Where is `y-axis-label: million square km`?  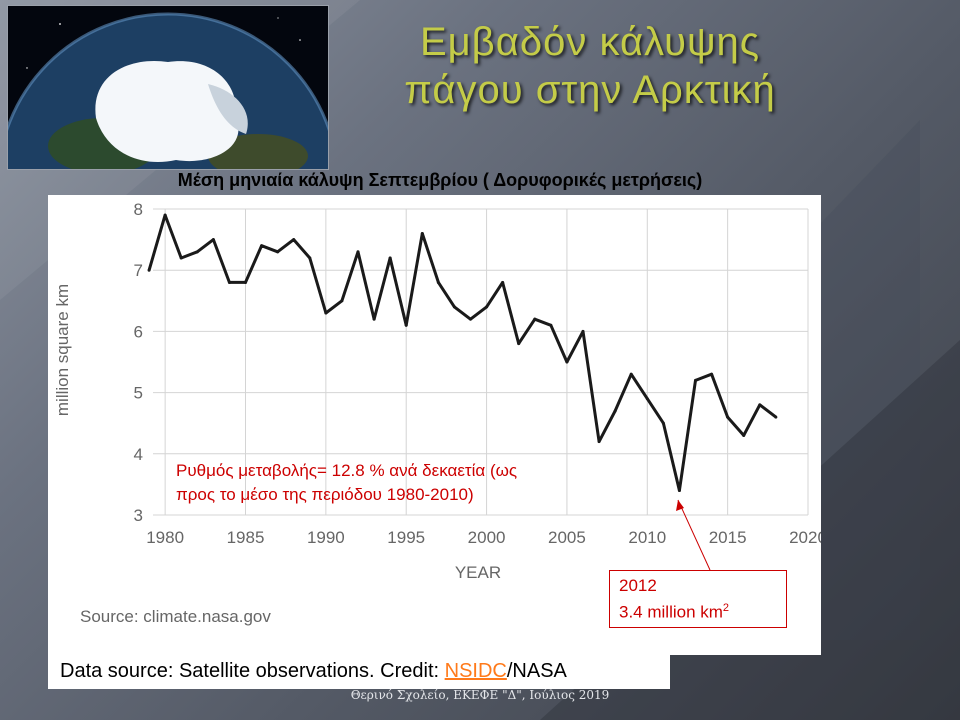 y-axis-label: million square km is located at coordinates (62, 350).